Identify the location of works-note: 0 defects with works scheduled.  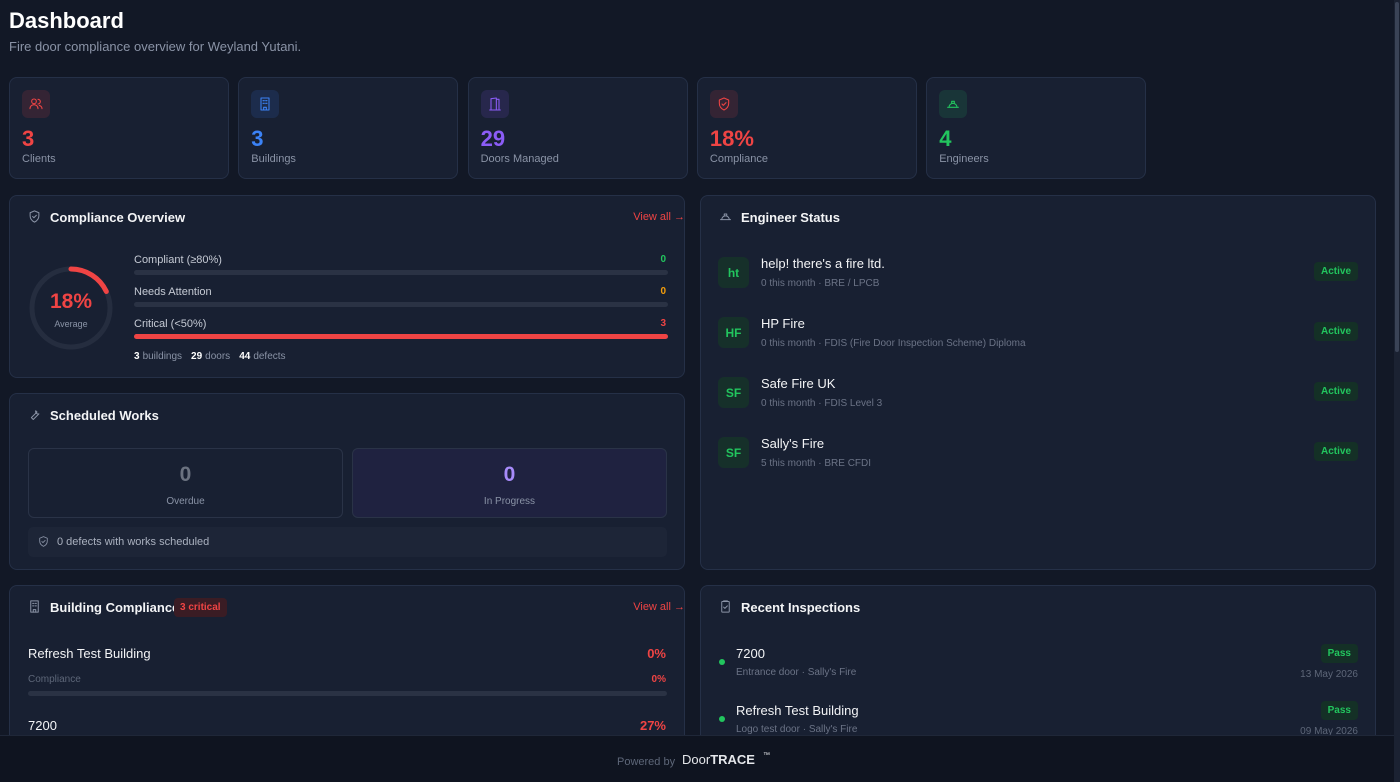
(347, 542).